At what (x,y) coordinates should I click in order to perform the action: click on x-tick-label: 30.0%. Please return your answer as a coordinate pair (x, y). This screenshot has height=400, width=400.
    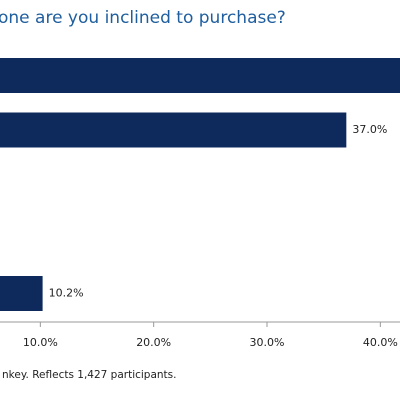
    Looking at the image, I should click on (267, 342).